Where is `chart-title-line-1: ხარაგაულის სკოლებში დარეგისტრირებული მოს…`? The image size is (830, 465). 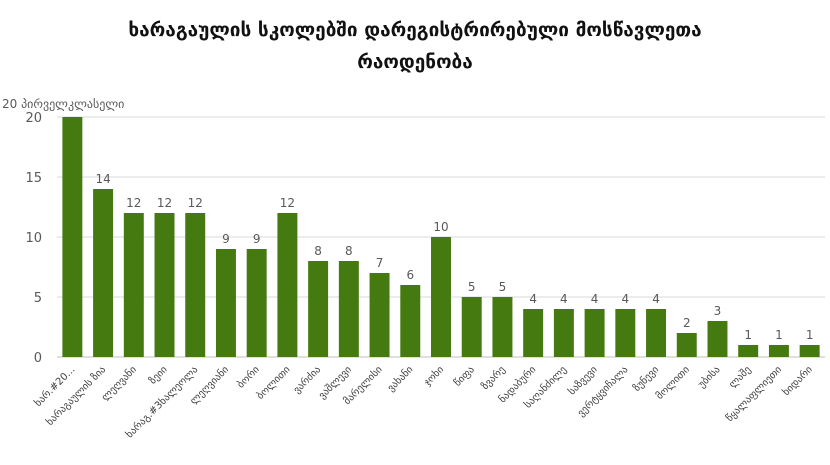 chart-title-line-1: ხარაგაულის სკოლებში დარეგისტრირებული მოს… is located at coordinates (415, 30).